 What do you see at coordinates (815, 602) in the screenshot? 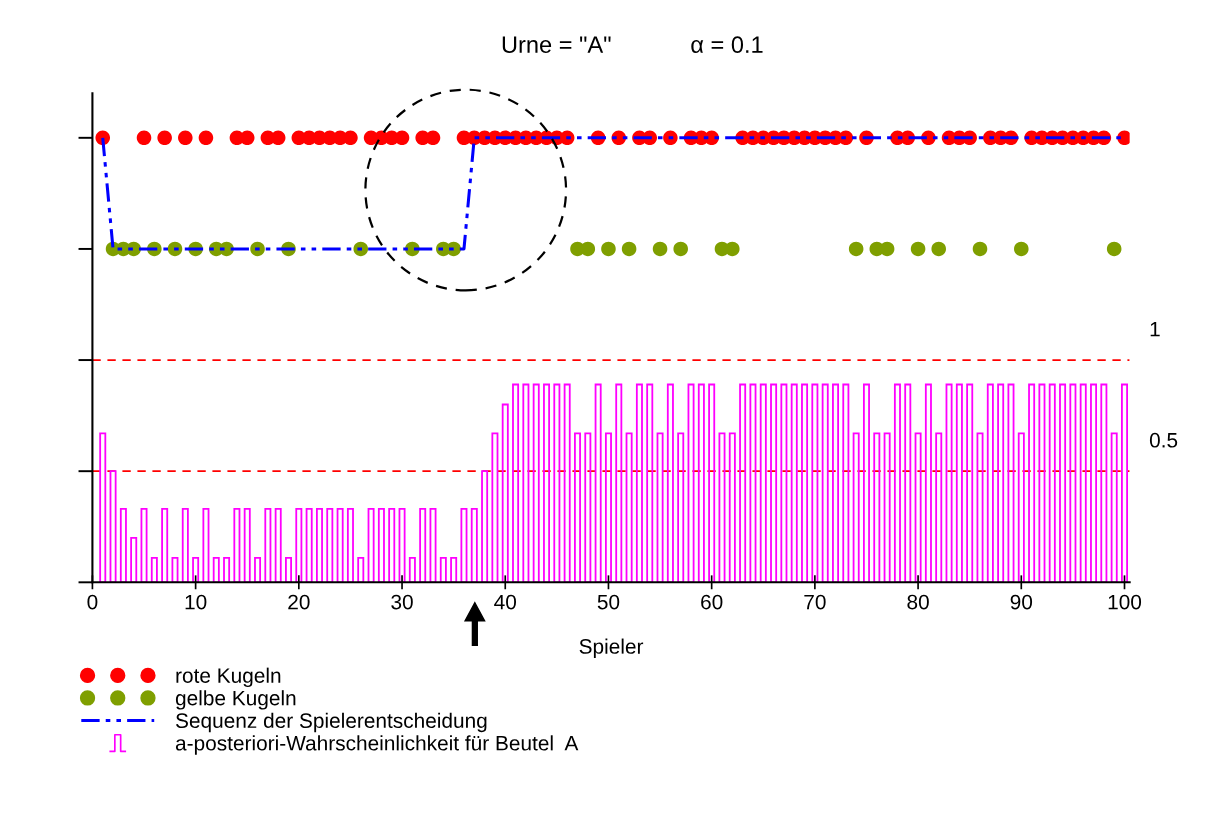
I see `x-tick-label: 70` at bounding box center [815, 602].